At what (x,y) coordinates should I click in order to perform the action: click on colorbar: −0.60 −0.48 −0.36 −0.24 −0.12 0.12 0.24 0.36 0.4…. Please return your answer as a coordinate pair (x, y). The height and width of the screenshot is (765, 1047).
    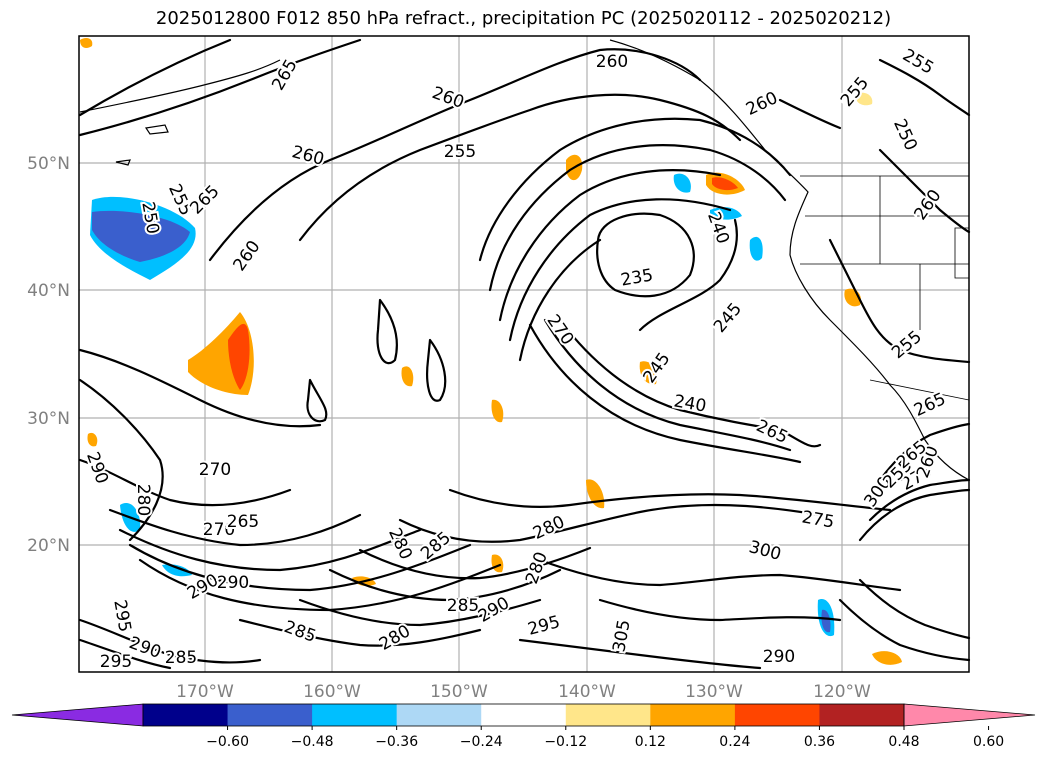
    Looking at the image, I should click on (523, 726).